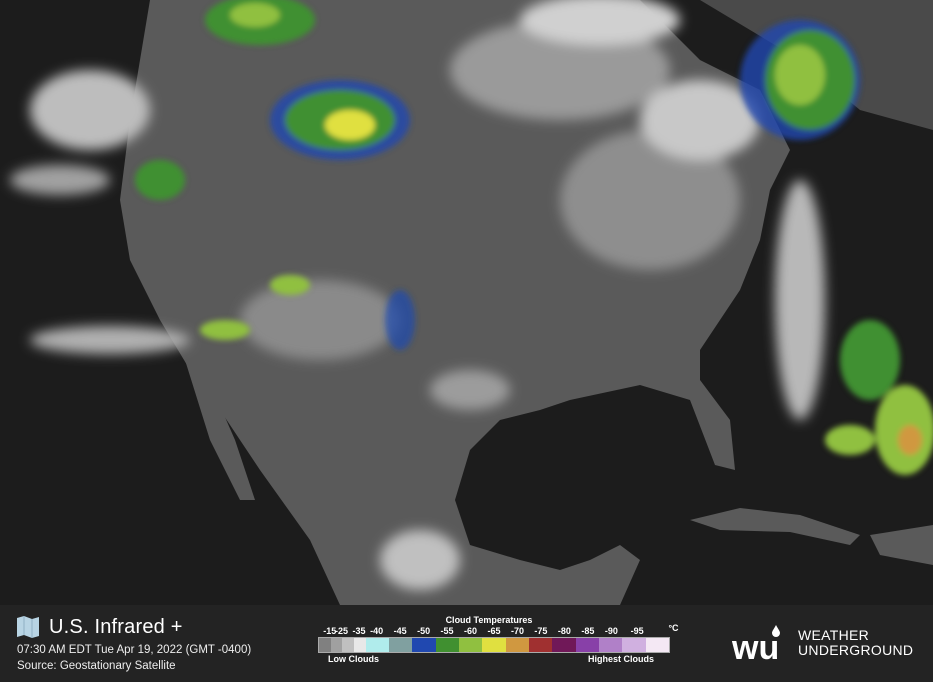  I want to click on svg-text: wu, so click(755, 646).